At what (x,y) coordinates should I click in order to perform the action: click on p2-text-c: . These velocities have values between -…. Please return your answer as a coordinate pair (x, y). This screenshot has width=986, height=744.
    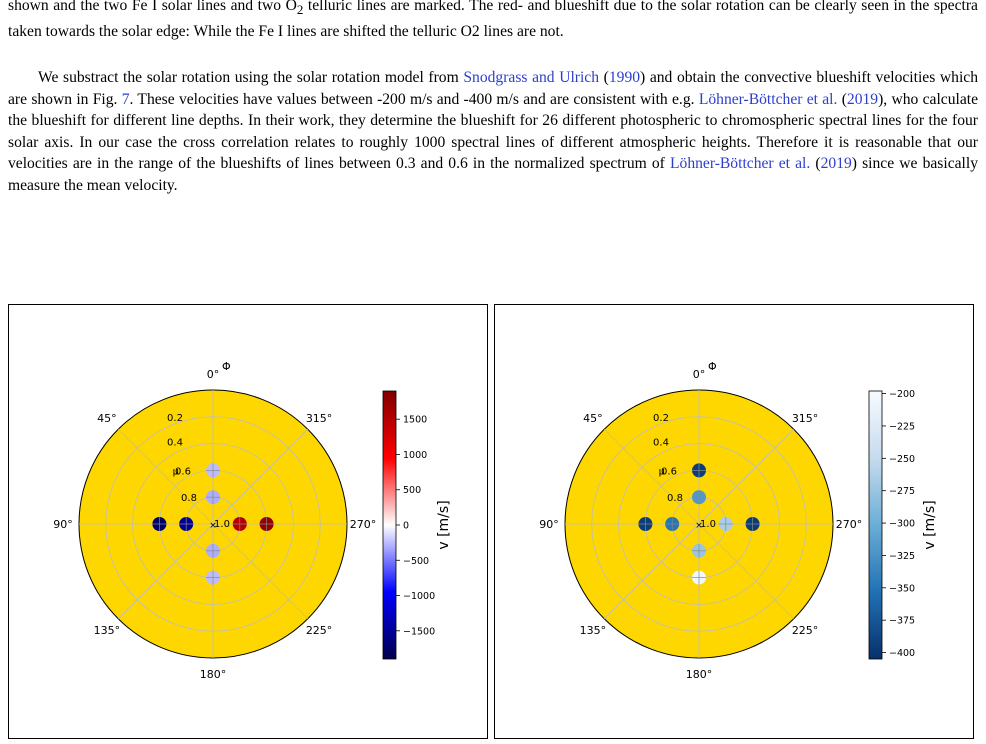
    Looking at the image, I should click on (414, 99).